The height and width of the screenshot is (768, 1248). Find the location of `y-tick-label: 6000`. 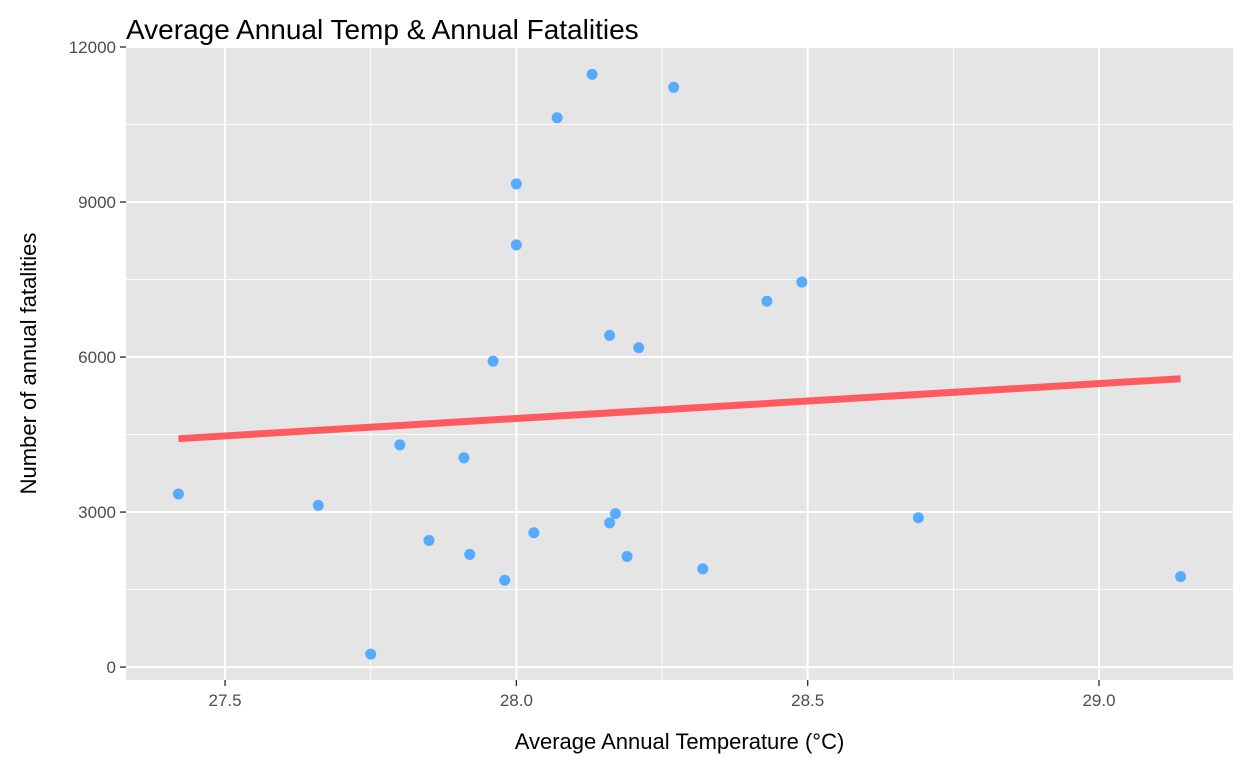

y-tick-label: 6000 is located at coordinates (97, 357).